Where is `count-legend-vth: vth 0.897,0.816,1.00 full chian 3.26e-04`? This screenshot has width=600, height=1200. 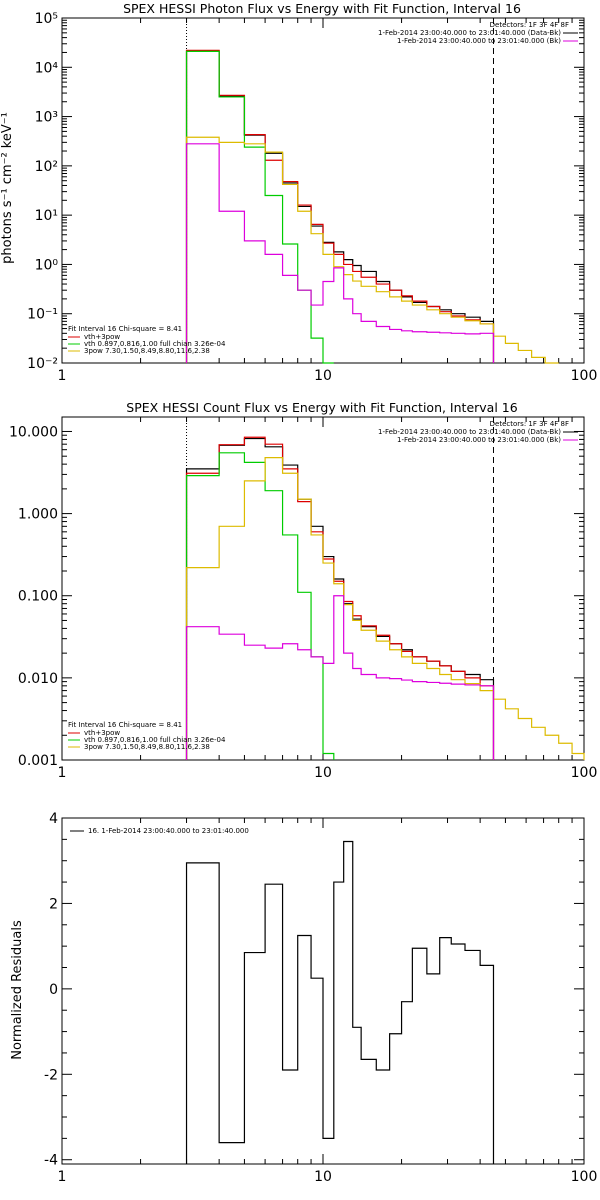 count-legend-vth: vth 0.897,0.816,1.00 full chian 3.26e-04 is located at coordinates (155, 740).